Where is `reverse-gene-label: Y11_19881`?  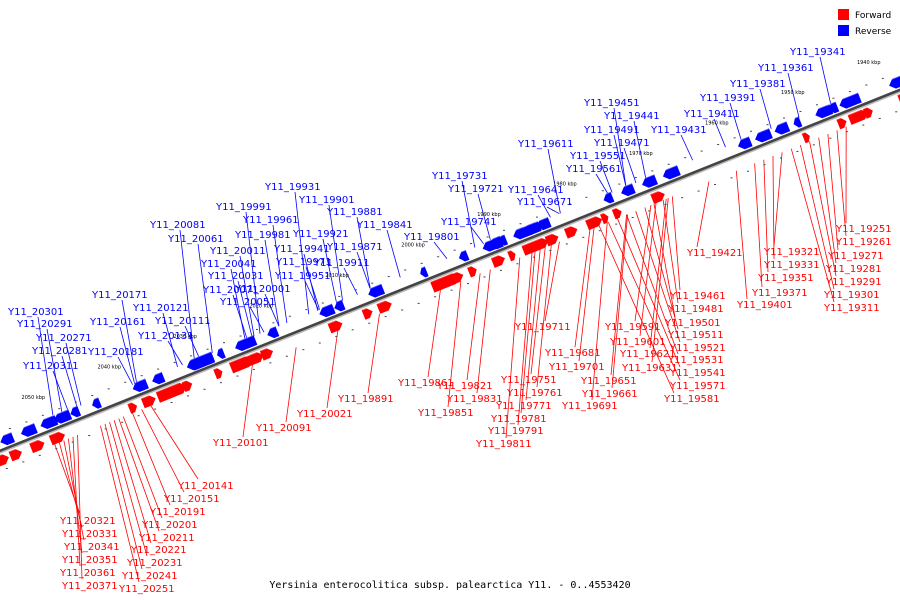 reverse-gene-label: Y11_19881 is located at coordinates (354, 212).